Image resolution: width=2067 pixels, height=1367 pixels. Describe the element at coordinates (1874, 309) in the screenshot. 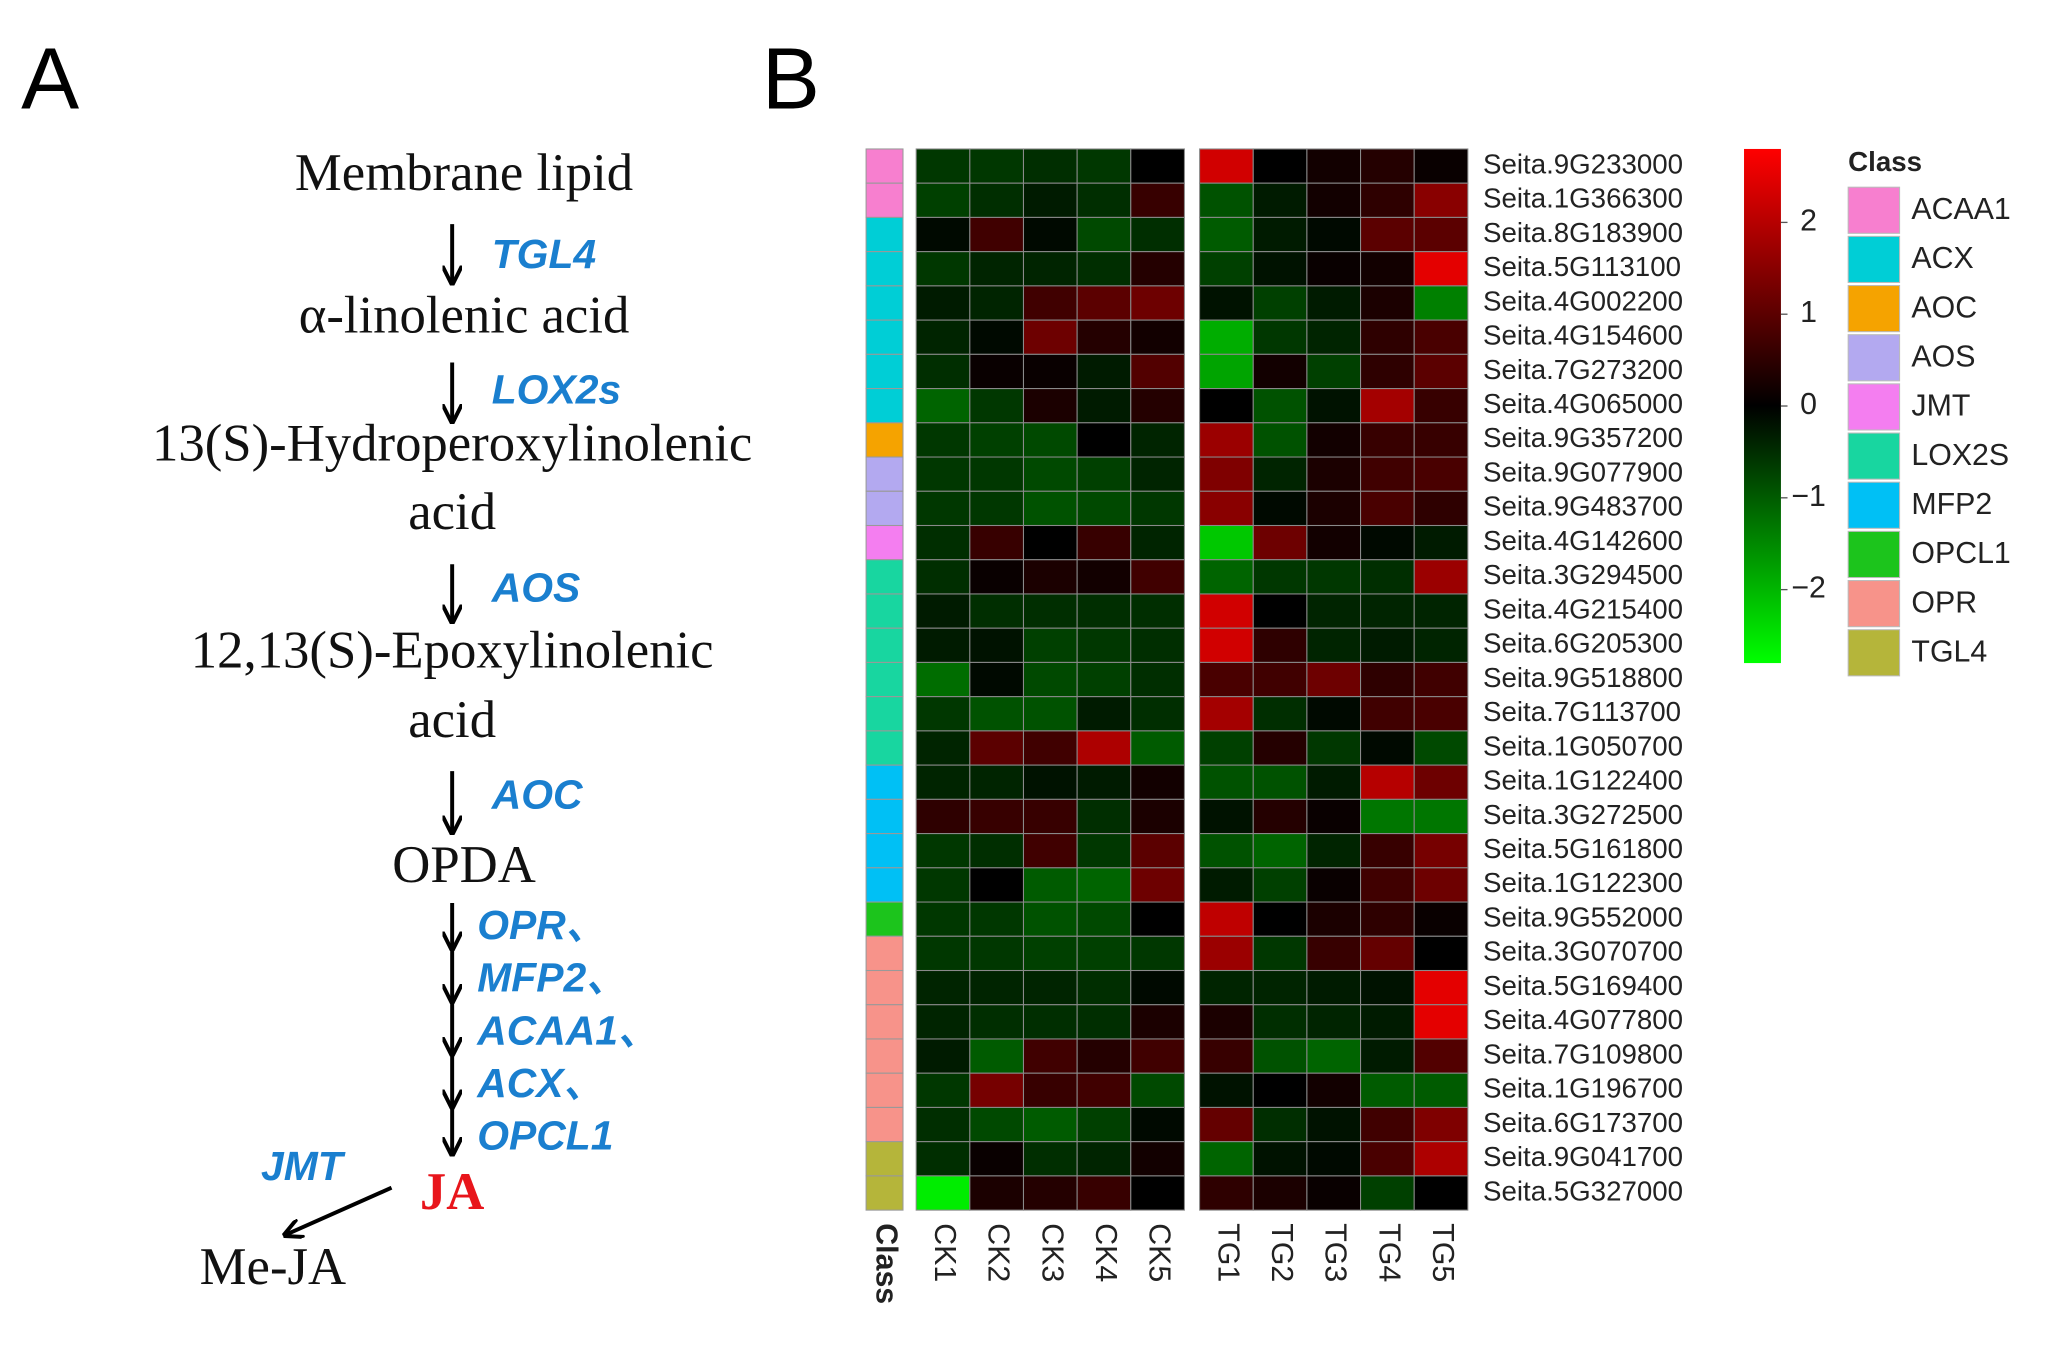

I see `legend-swatch` at that location.